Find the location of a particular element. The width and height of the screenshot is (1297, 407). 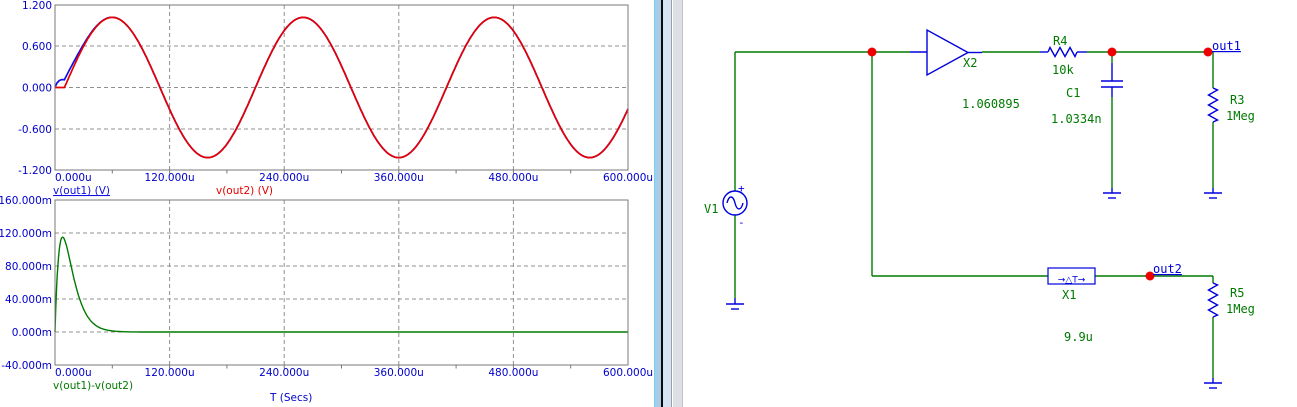

y-tick-label: 0.600 is located at coordinates (37, 47).